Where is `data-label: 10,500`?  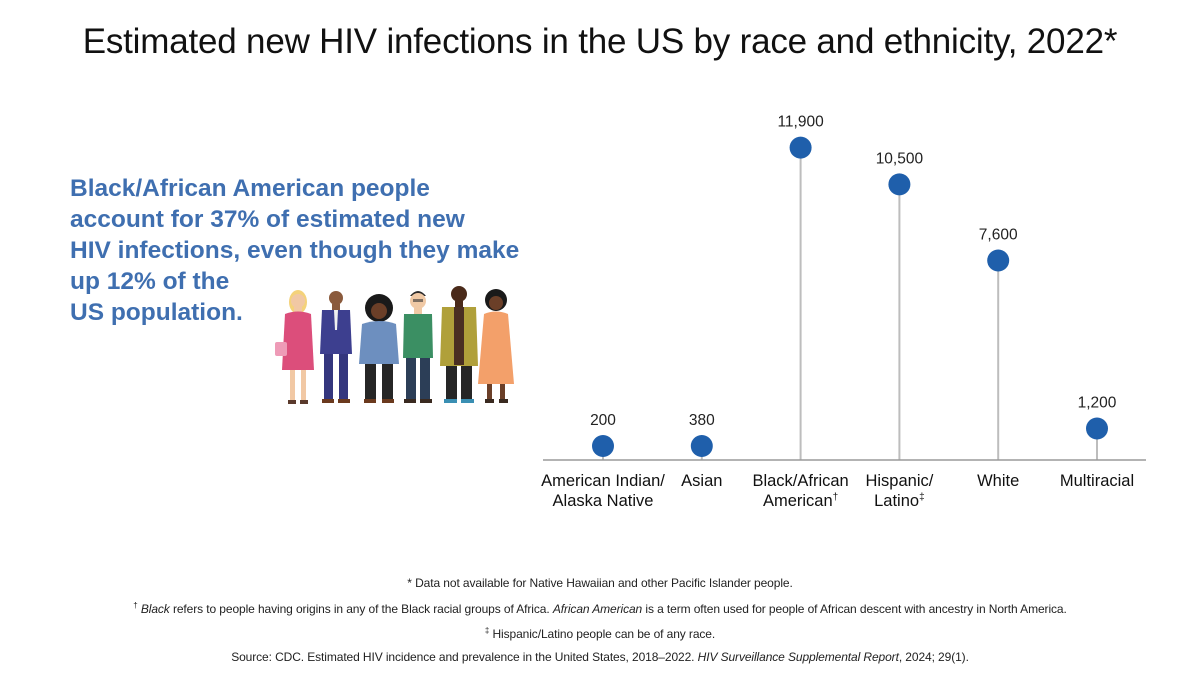 data-label: 10,500 is located at coordinates (900, 158).